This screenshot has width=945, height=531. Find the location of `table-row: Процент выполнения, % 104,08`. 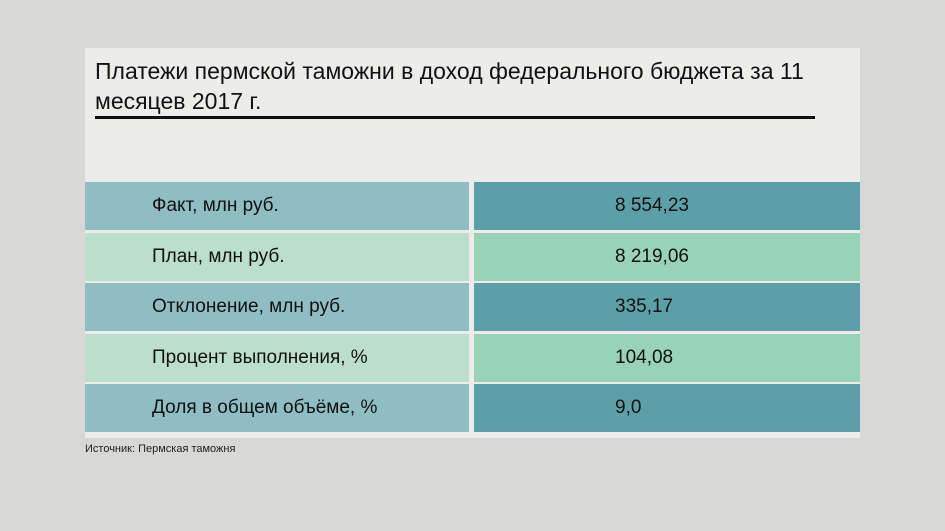

table-row: Процент выполнения, % 104,08 is located at coordinates (472, 357).